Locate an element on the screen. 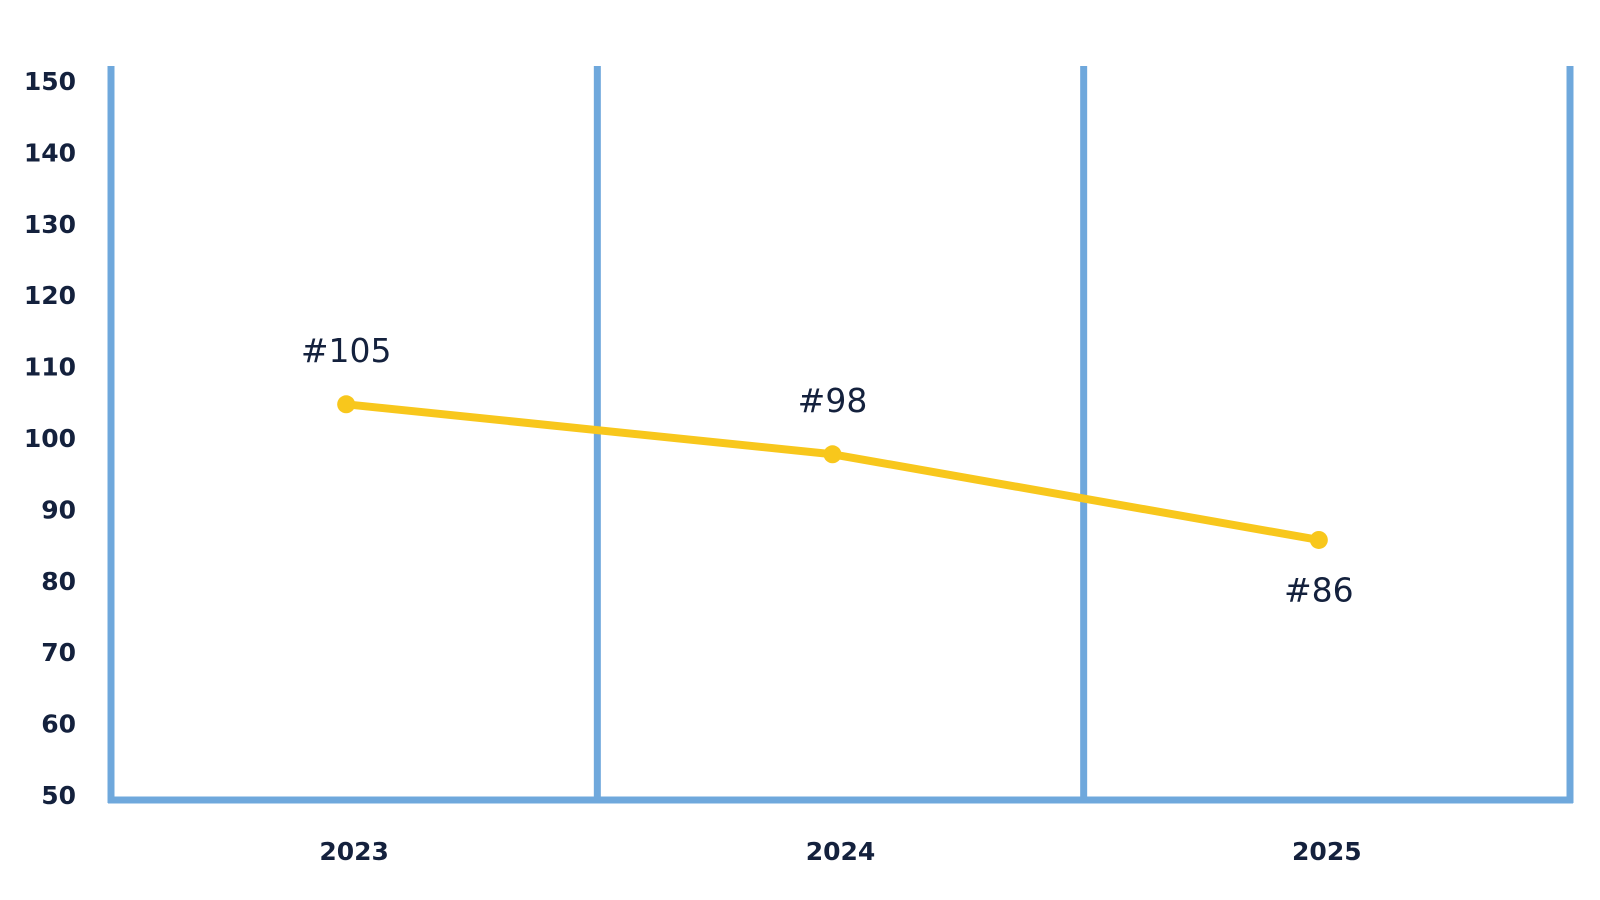  y-tick-label: 70 is located at coordinates (58, 652).